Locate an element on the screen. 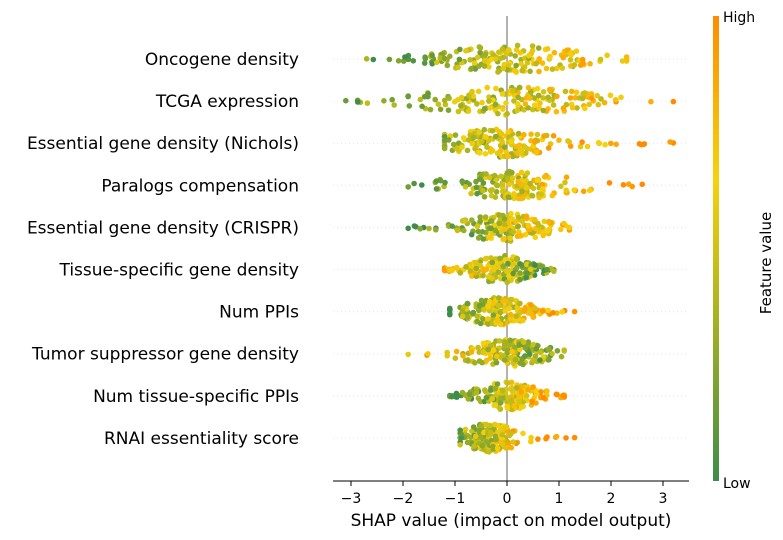 Image resolution: width=783 pixels, height=540 pixels. feature-label: Num PPIs is located at coordinates (259, 313).